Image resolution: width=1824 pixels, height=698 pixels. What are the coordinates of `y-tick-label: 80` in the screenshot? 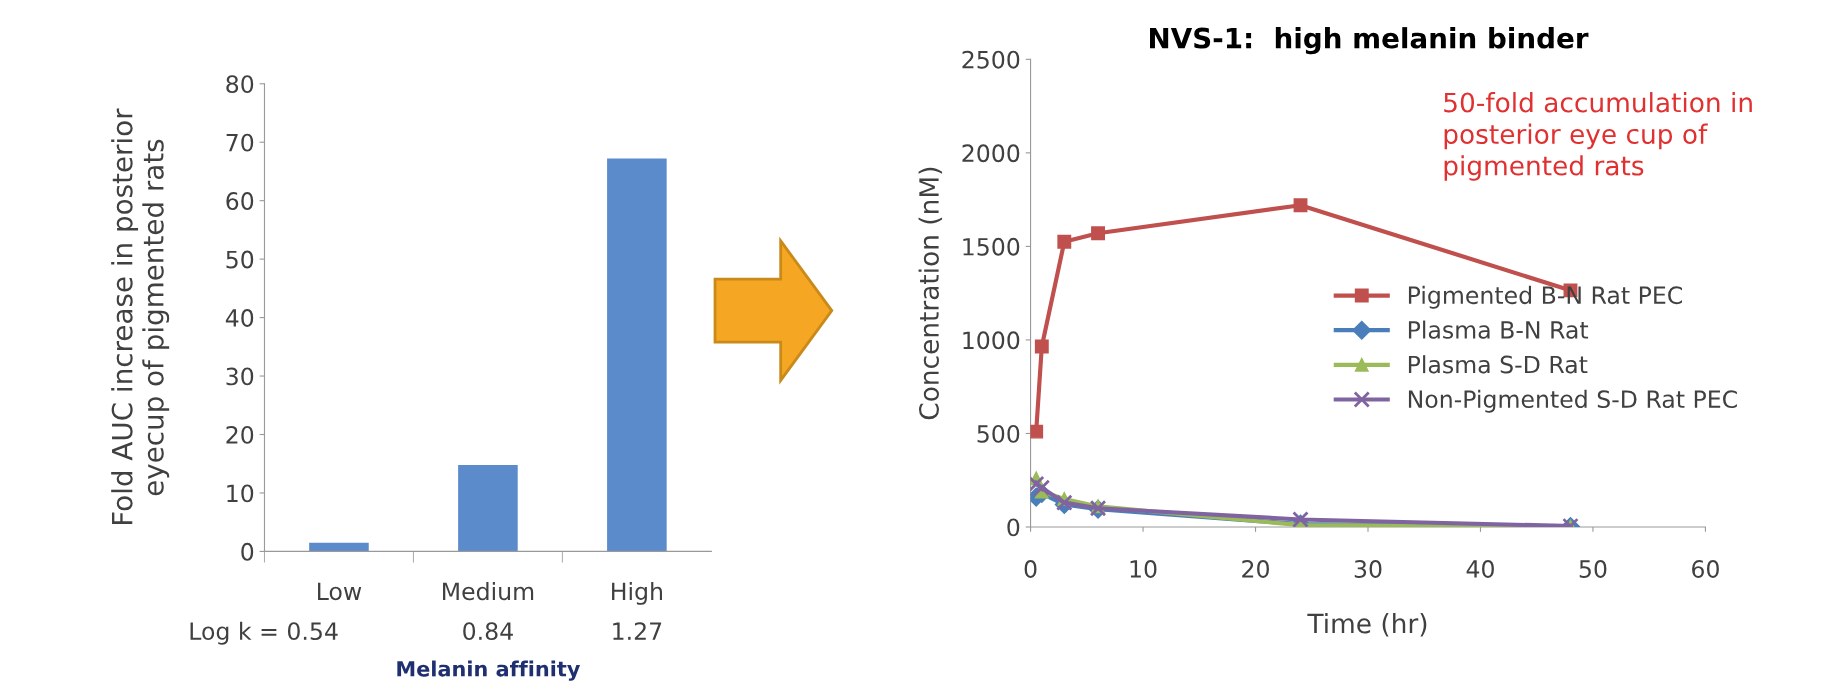 It's located at (240, 84).